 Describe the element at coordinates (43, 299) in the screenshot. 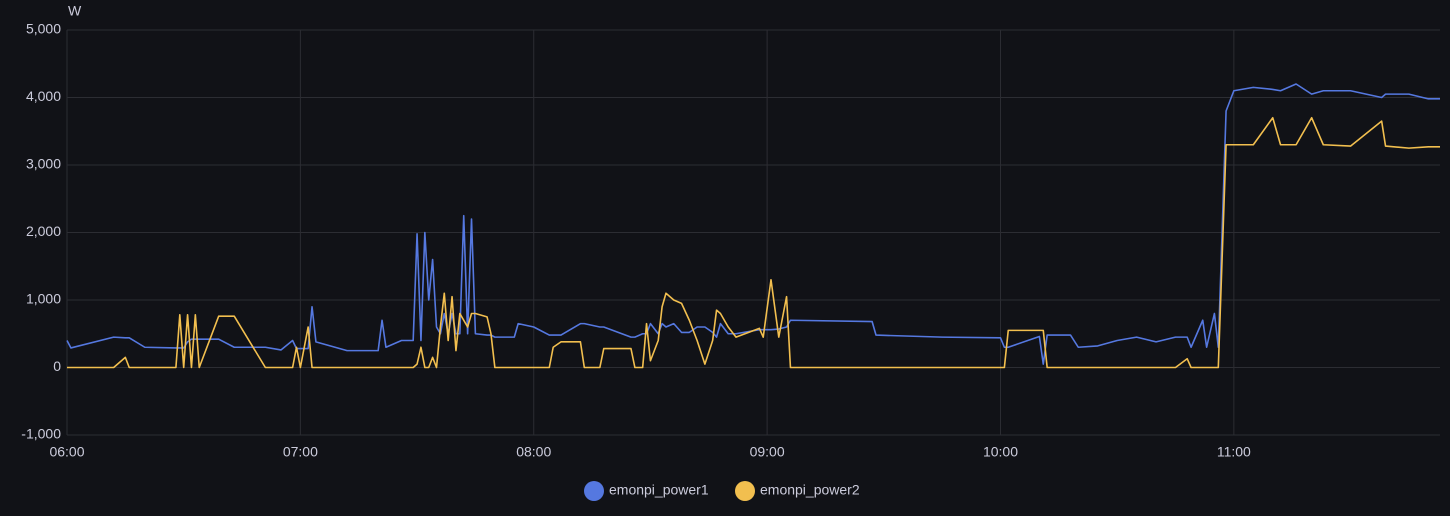

I see `y-tick-label: 1,000` at that location.